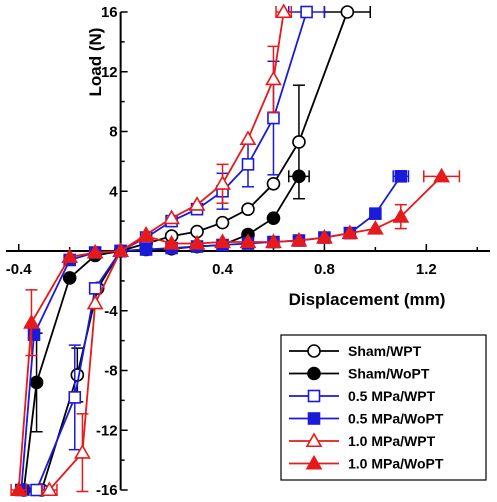 This screenshot has width=497, height=502. What do you see at coordinates (385, 351) in the screenshot?
I see `legend-label: Sham/WPT` at bounding box center [385, 351].